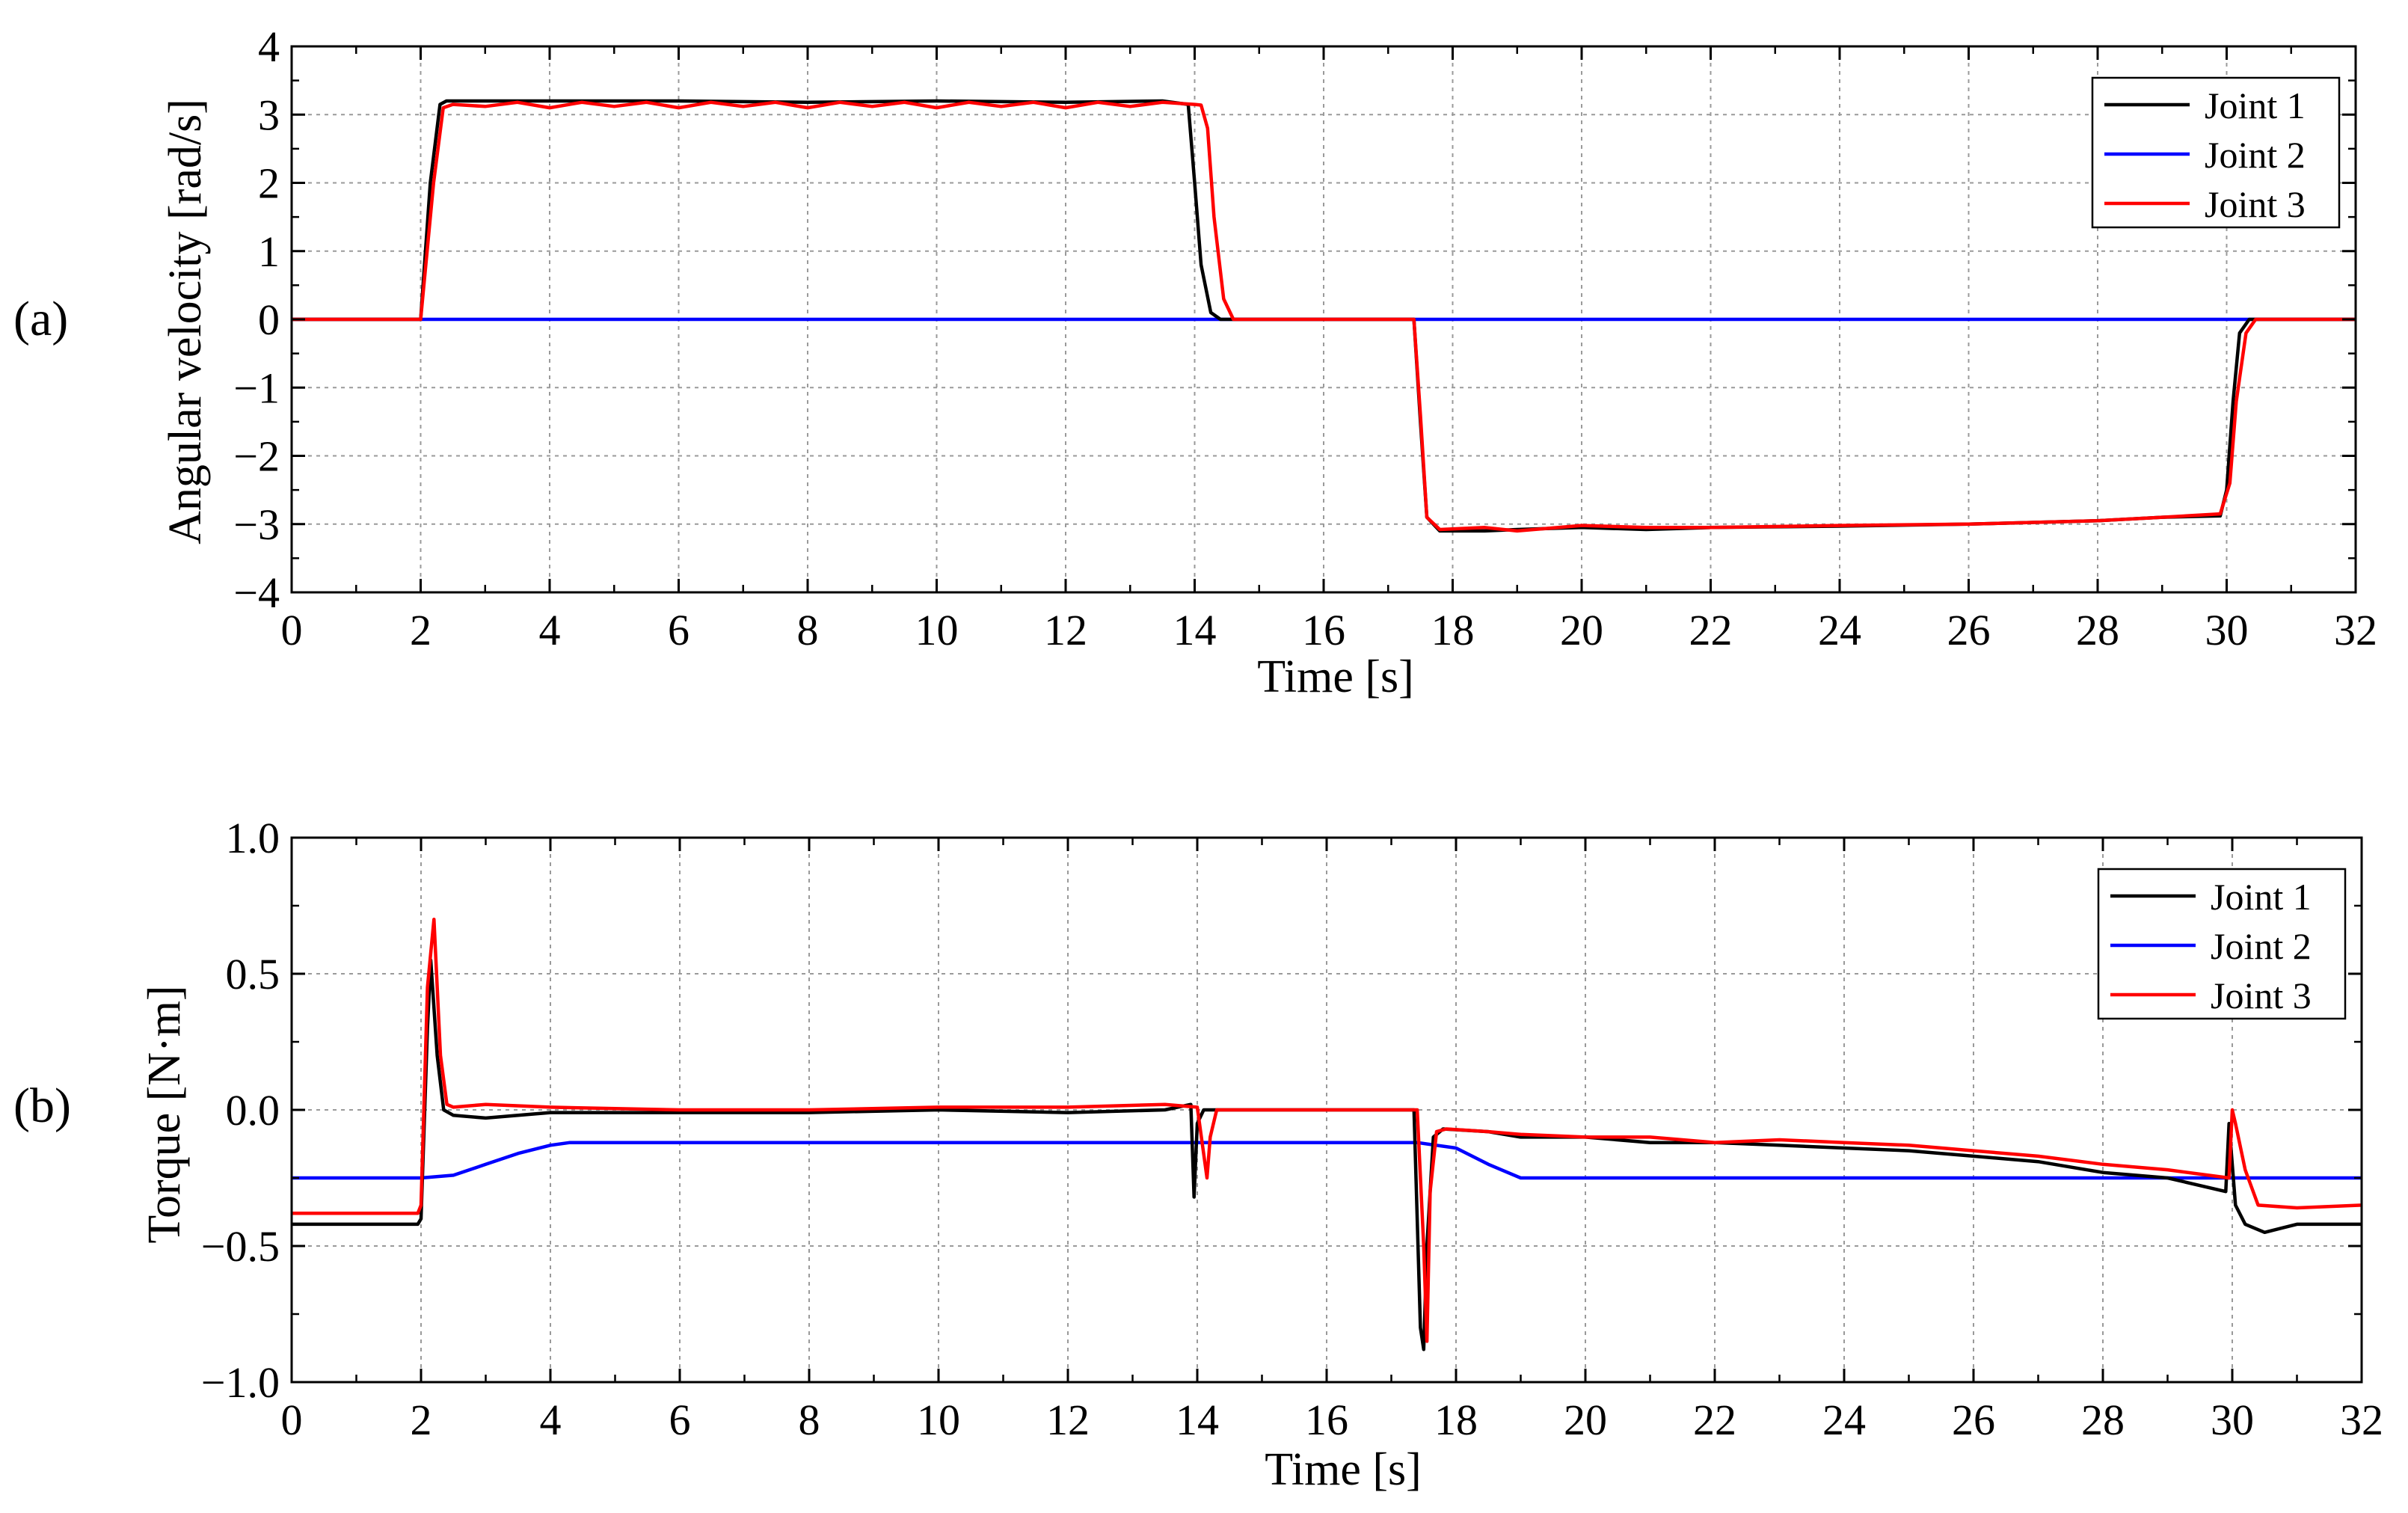  Describe the element at coordinates (1197, 1420) in the screenshot. I see `torque-x-tick-label: 14` at that location.